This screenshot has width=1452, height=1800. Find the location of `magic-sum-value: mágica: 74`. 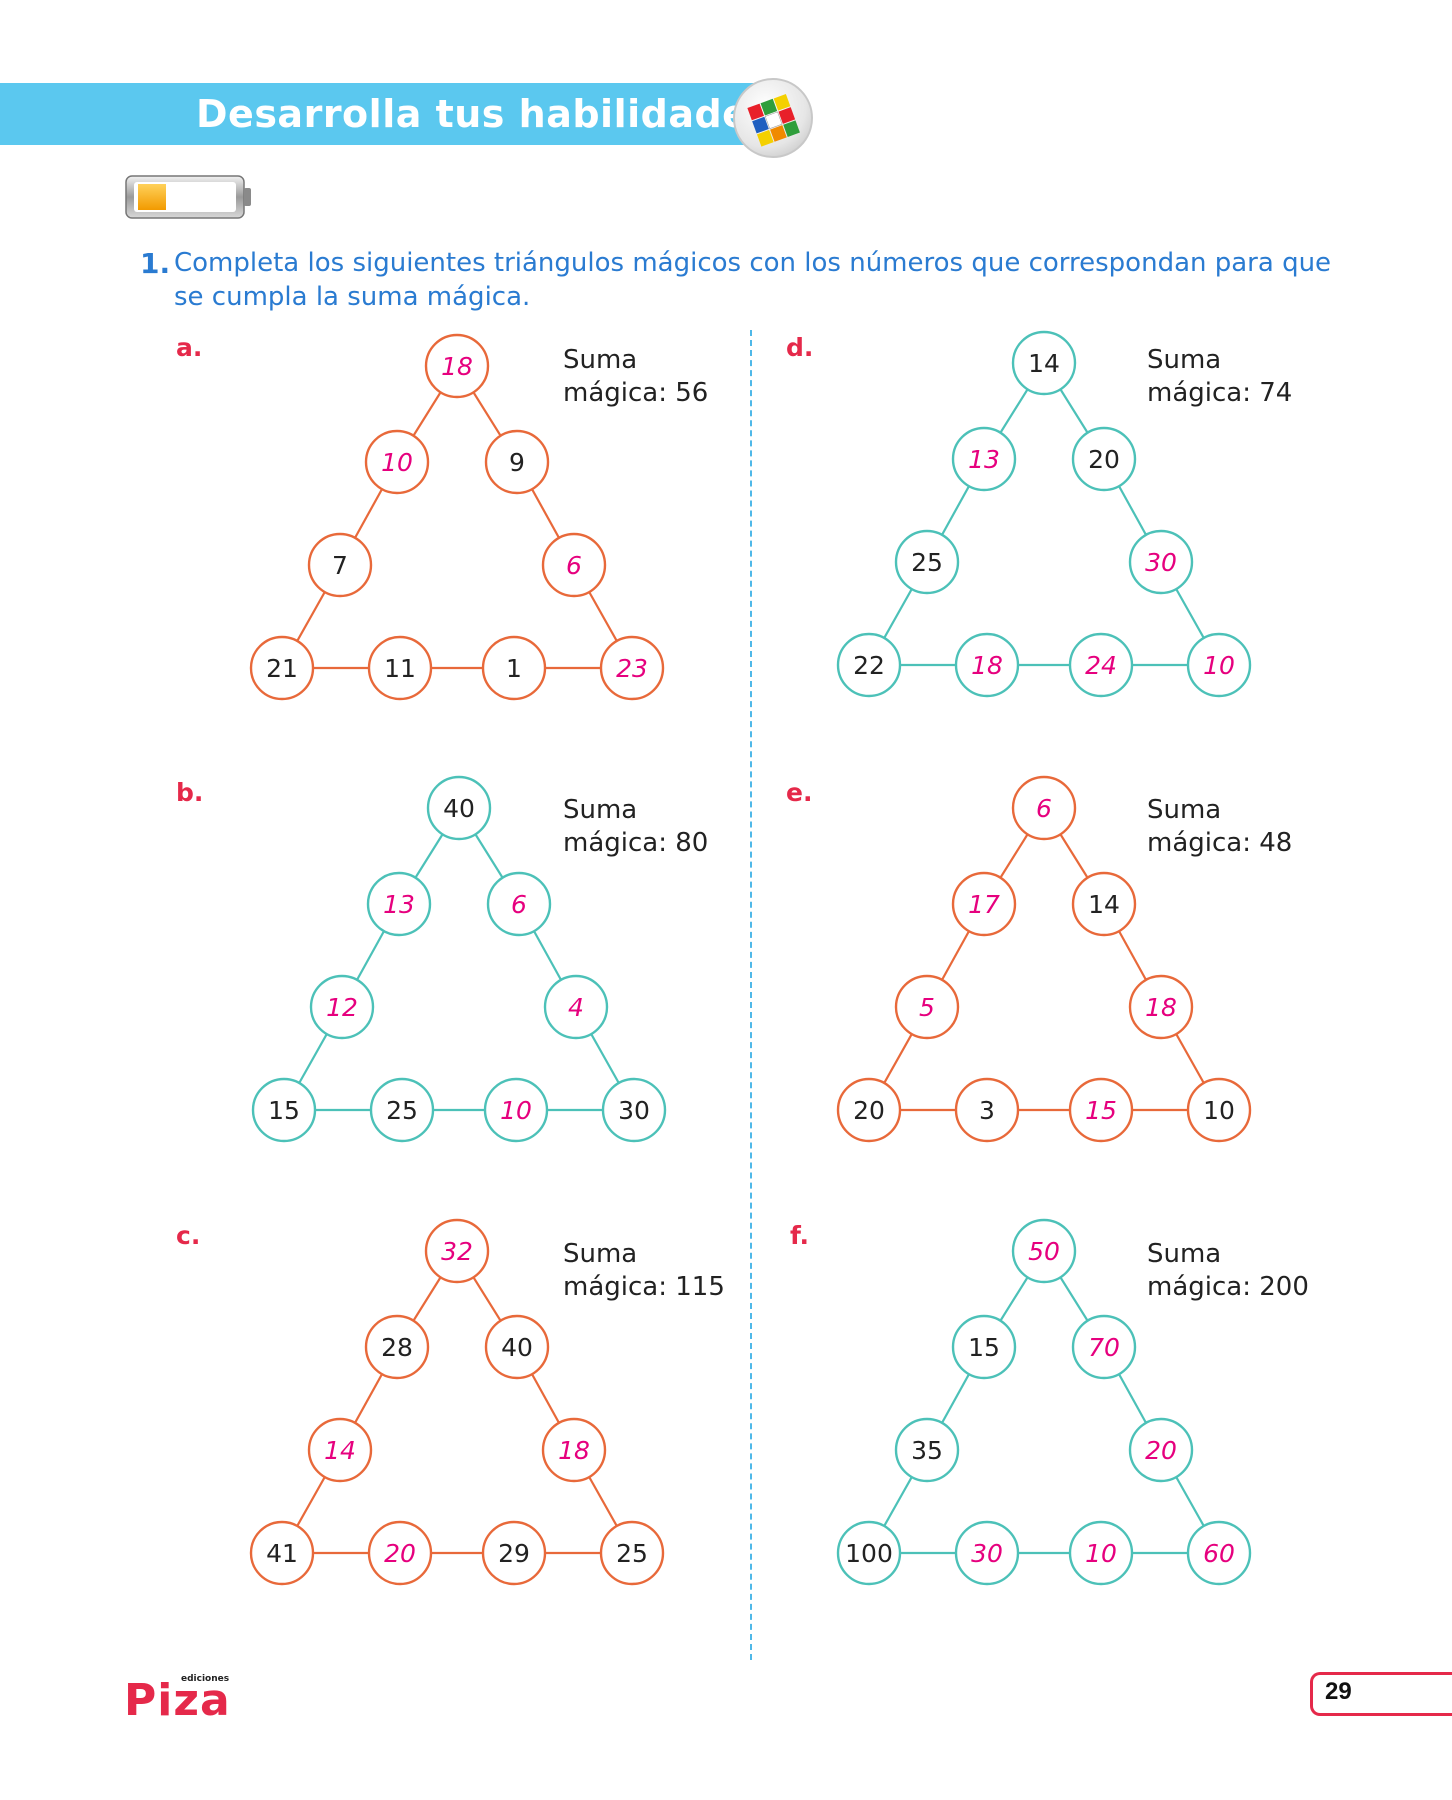

magic-sum-value: mágica: 74 is located at coordinates (1220, 393).